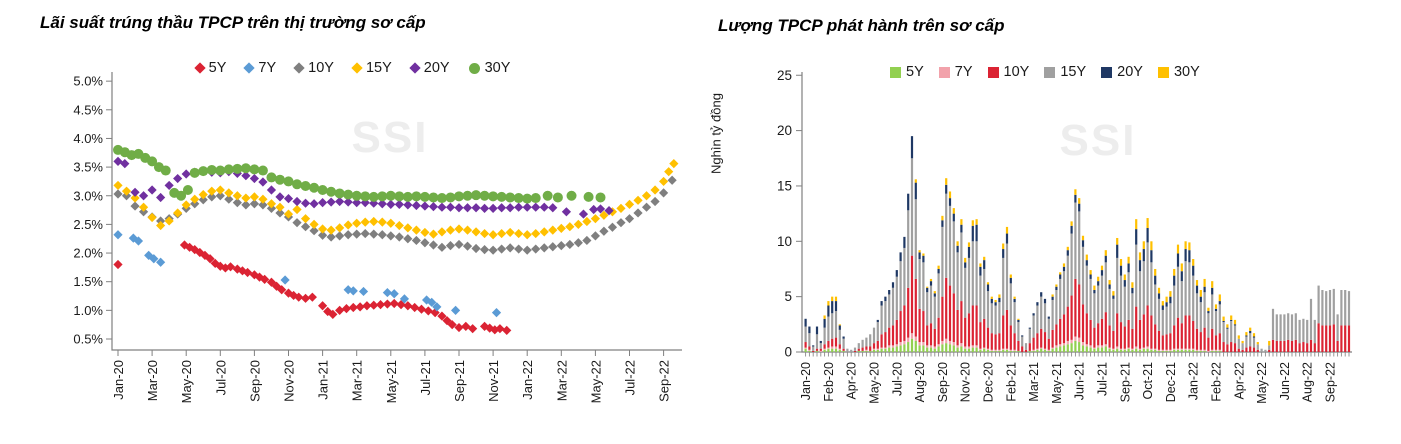 Image resolution: width=1401 pixels, height=444 pixels. Describe the element at coordinates (199, 68) in the screenshot. I see `legend-marker-5y-diamond-icon` at that location.